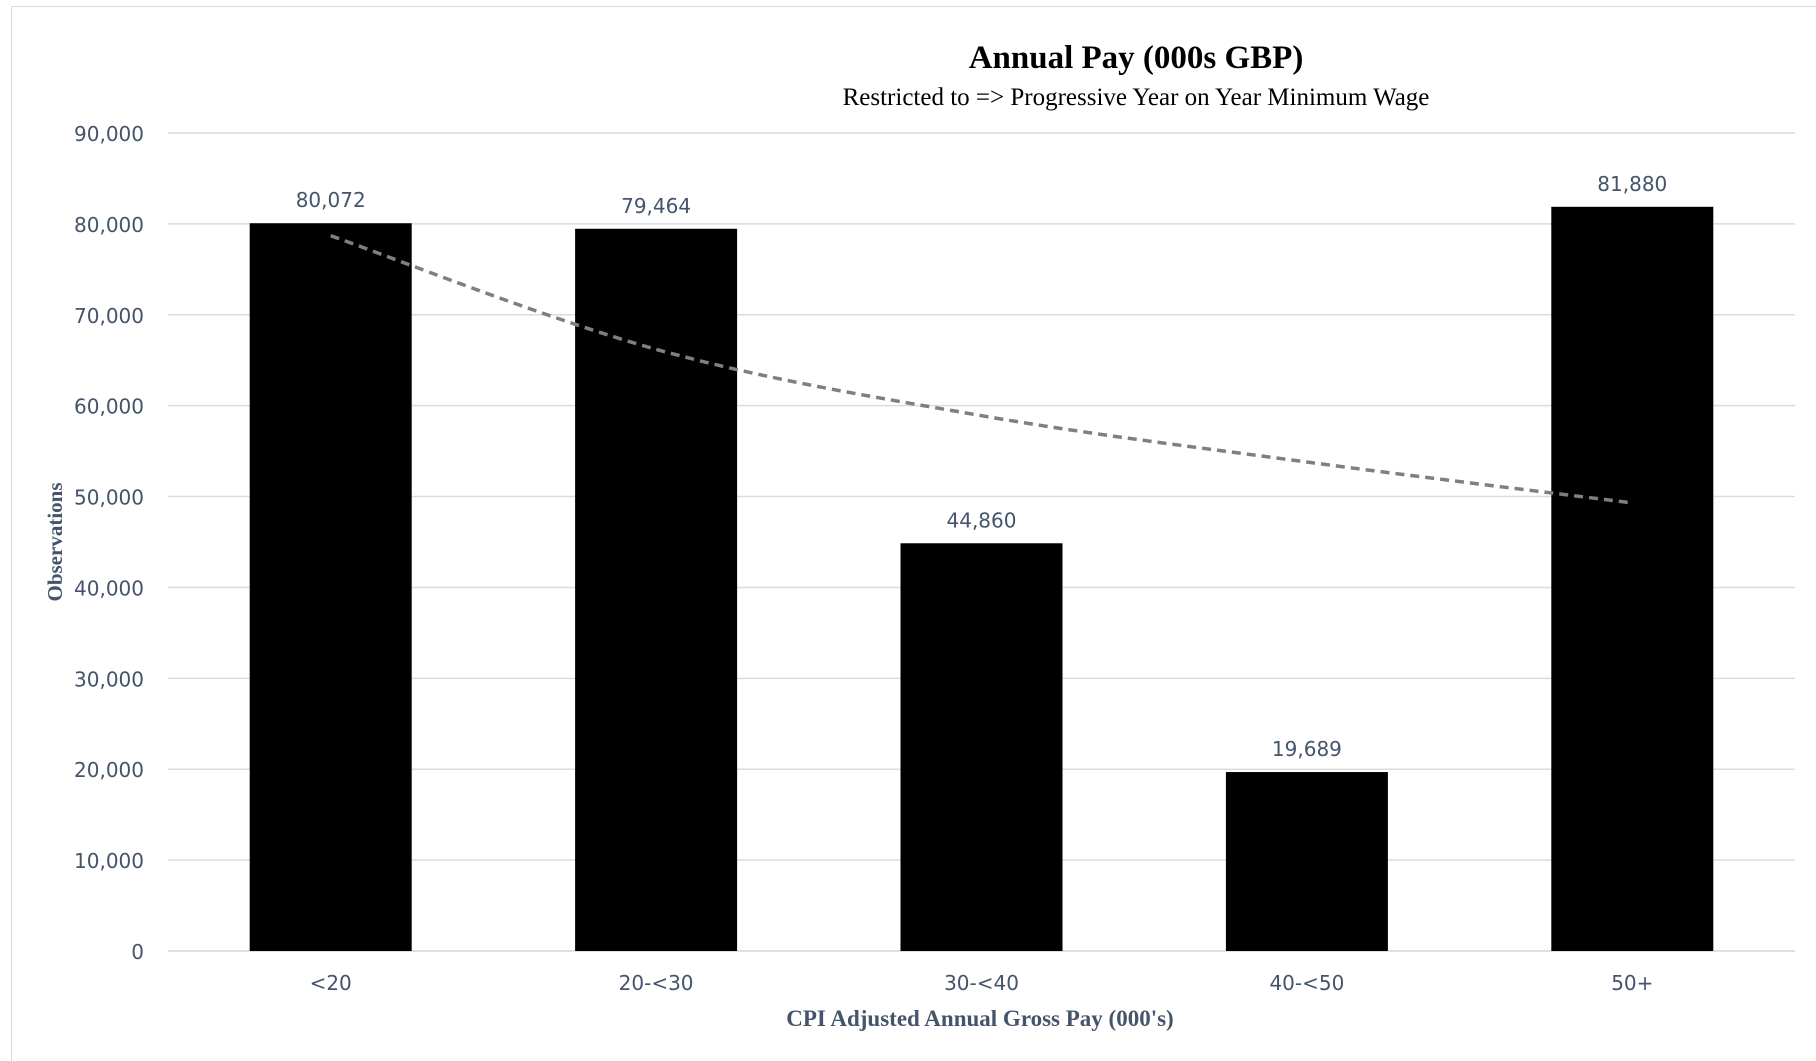 The image size is (1816, 1061). What do you see at coordinates (1632, 983) in the screenshot?
I see `x-tick-label: 50+` at bounding box center [1632, 983].